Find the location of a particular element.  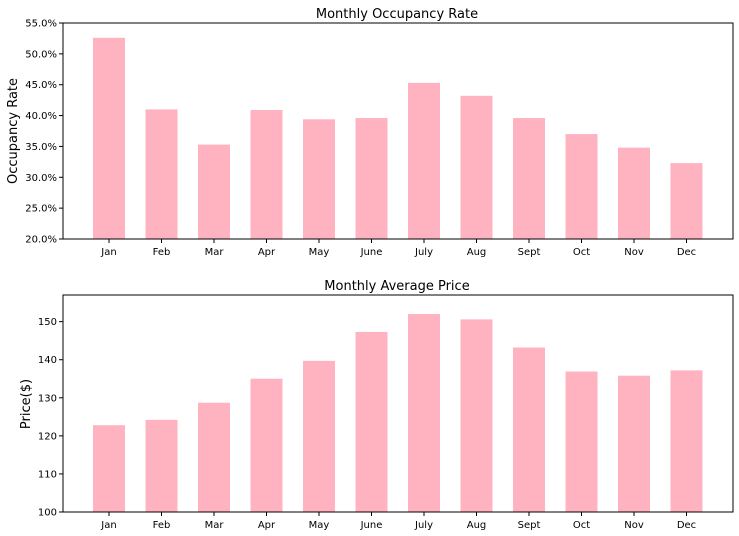

y-tick-label: 140 is located at coordinates (47, 360).